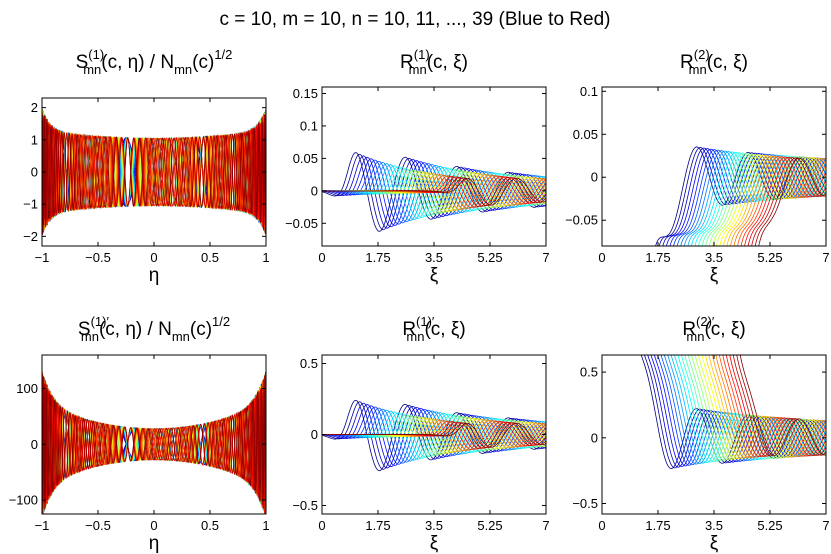 Image resolution: width=831 pixels, height=554 pixels. Describe the element at coordinates (714, 257) in the screenshot. I see `x-tick-label: 3.5` at that location.